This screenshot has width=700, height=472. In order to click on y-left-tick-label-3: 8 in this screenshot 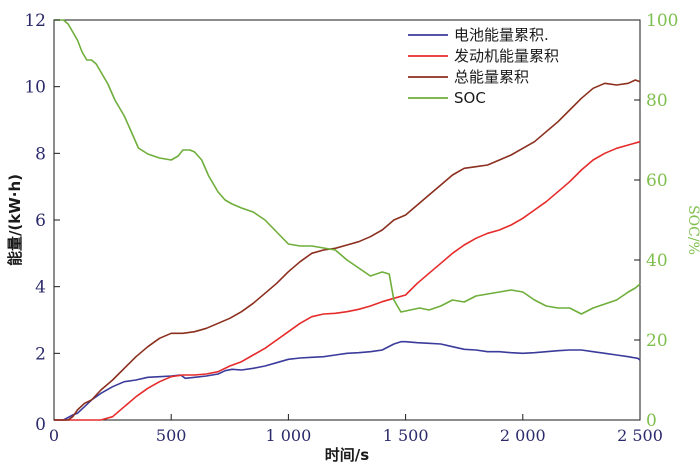, I will do `click(40, 154)`.